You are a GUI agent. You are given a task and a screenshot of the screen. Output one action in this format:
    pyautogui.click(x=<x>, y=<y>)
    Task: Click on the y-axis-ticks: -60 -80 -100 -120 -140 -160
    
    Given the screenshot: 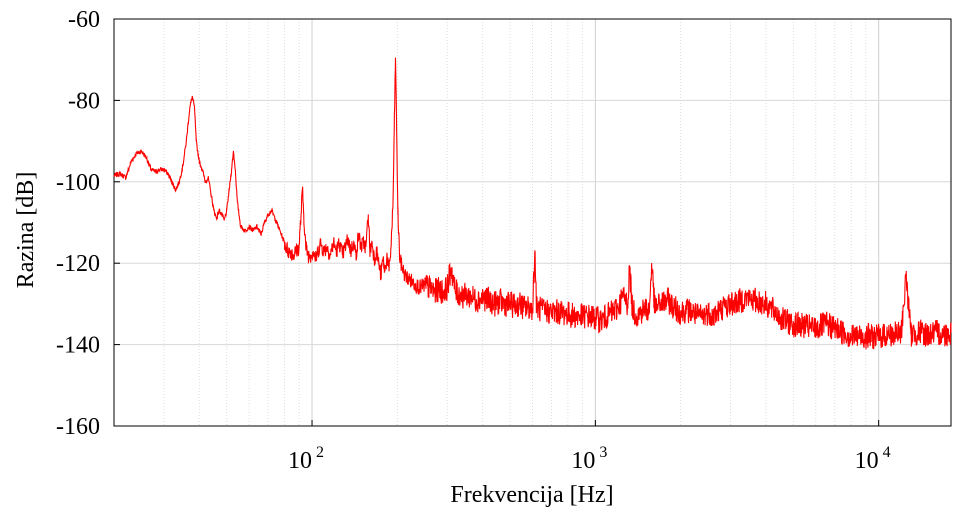 What is the action you would take?
    pyautogui.click(x=88, y=223)
    